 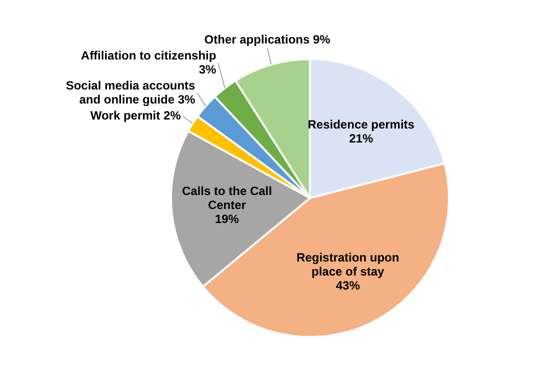 I want to click on slice-label: Social media accounts and online guide 3%, so click(x=131, y=92).